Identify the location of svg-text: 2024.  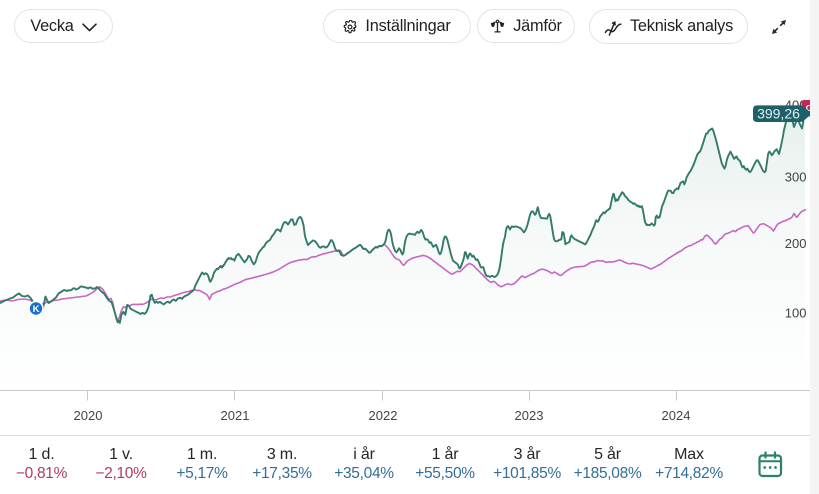
(676, 415).